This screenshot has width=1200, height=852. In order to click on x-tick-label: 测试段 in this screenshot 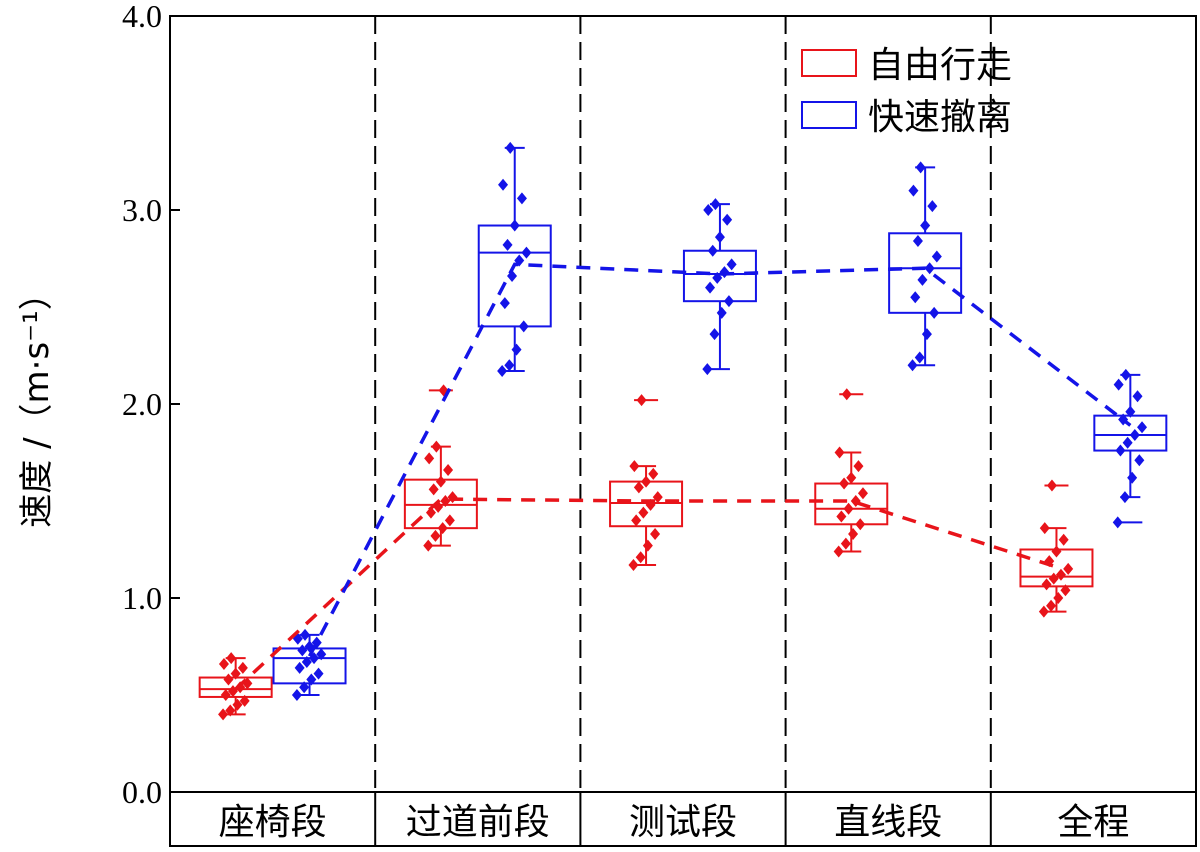, I will do `click(683, 822)`.